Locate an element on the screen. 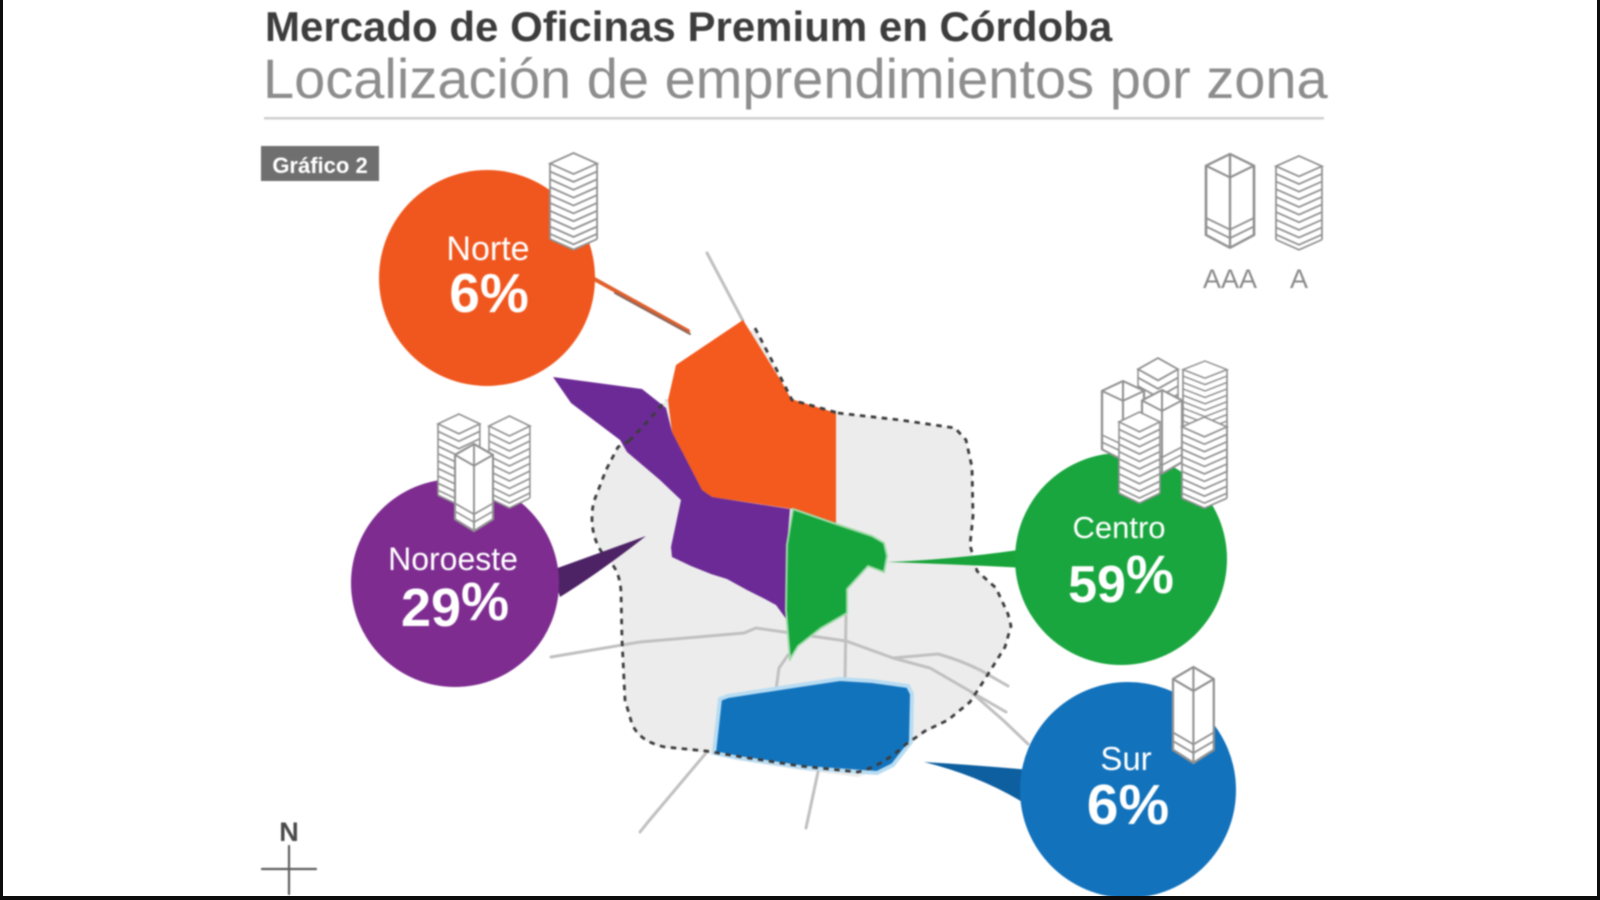  svg-text: AAA is located at coordinates (1230, 279).